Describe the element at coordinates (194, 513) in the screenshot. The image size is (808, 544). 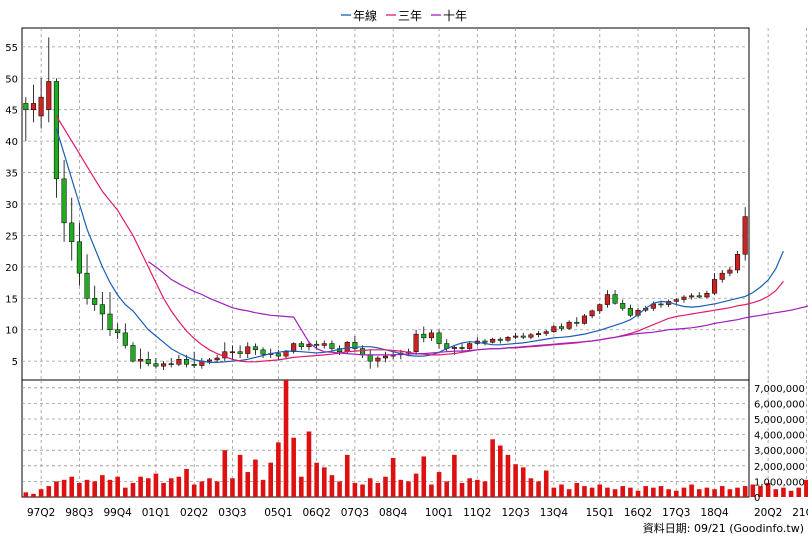
I see `x-tick-label: 02Q2` at that location.